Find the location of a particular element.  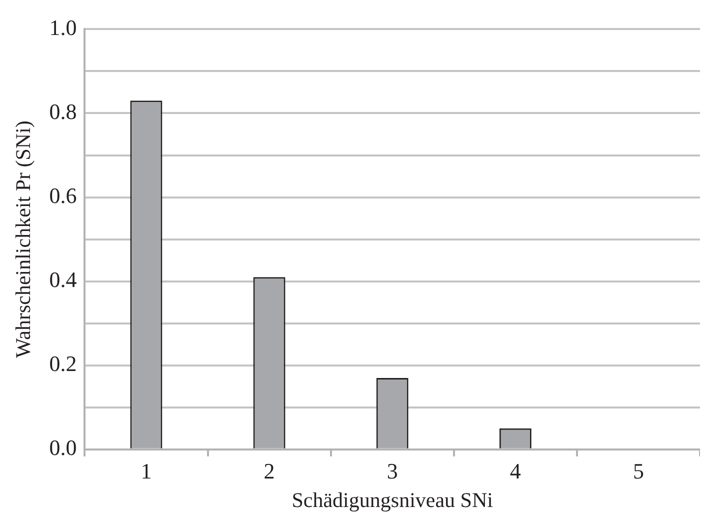

x-tick-label: 4 is located at coordinates (515, 471).